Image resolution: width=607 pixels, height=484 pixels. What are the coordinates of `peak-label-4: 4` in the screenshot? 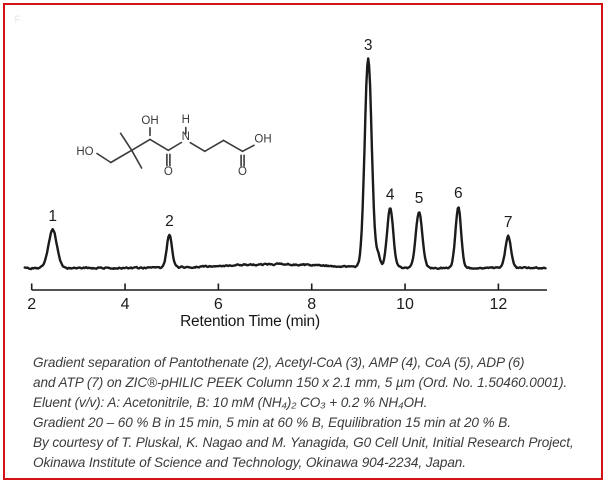 It's located at (390, 194).